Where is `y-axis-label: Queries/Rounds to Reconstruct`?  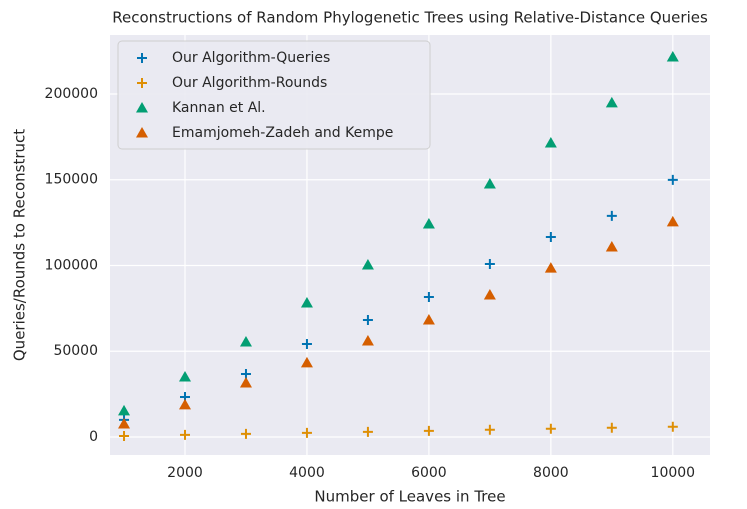 y-axis-label: Queries/Rounds to Reconstruct is located at coordinates (20, 245).